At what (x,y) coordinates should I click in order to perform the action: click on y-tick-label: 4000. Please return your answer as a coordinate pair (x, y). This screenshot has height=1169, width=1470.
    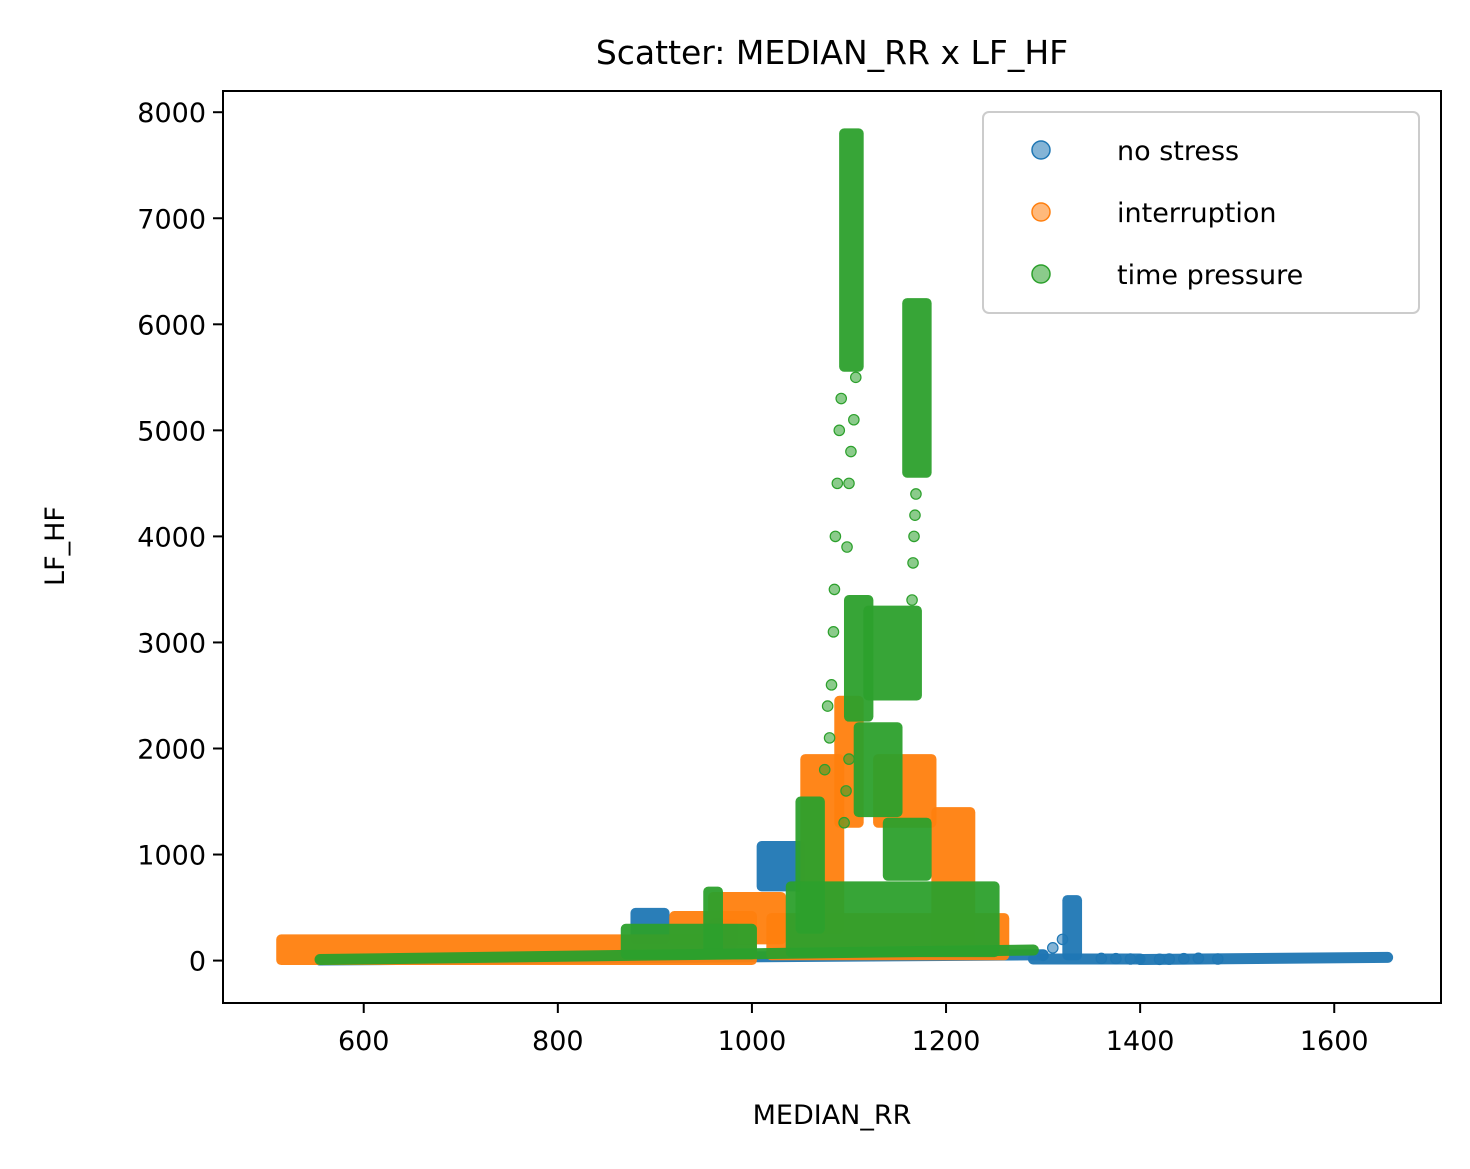
    Looking at the image, I should click on (171, 537).